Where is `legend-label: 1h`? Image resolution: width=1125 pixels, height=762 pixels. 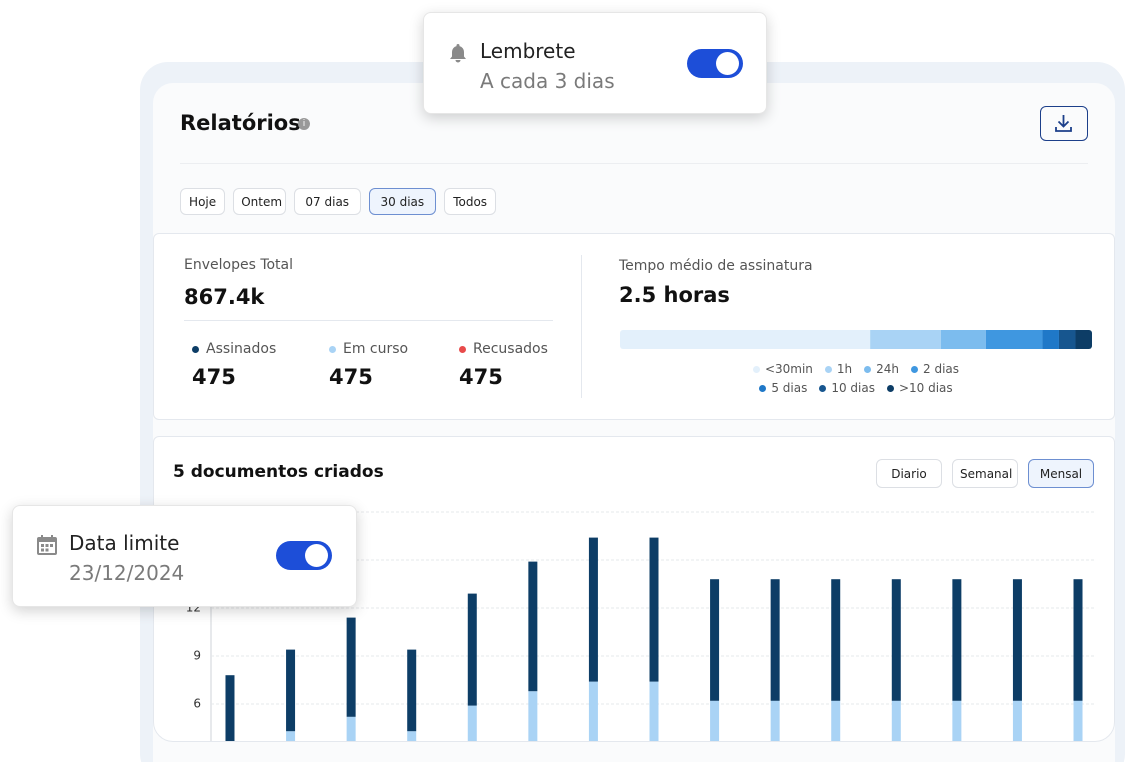
legend-label: 1h is located at coordinates (844, 369).